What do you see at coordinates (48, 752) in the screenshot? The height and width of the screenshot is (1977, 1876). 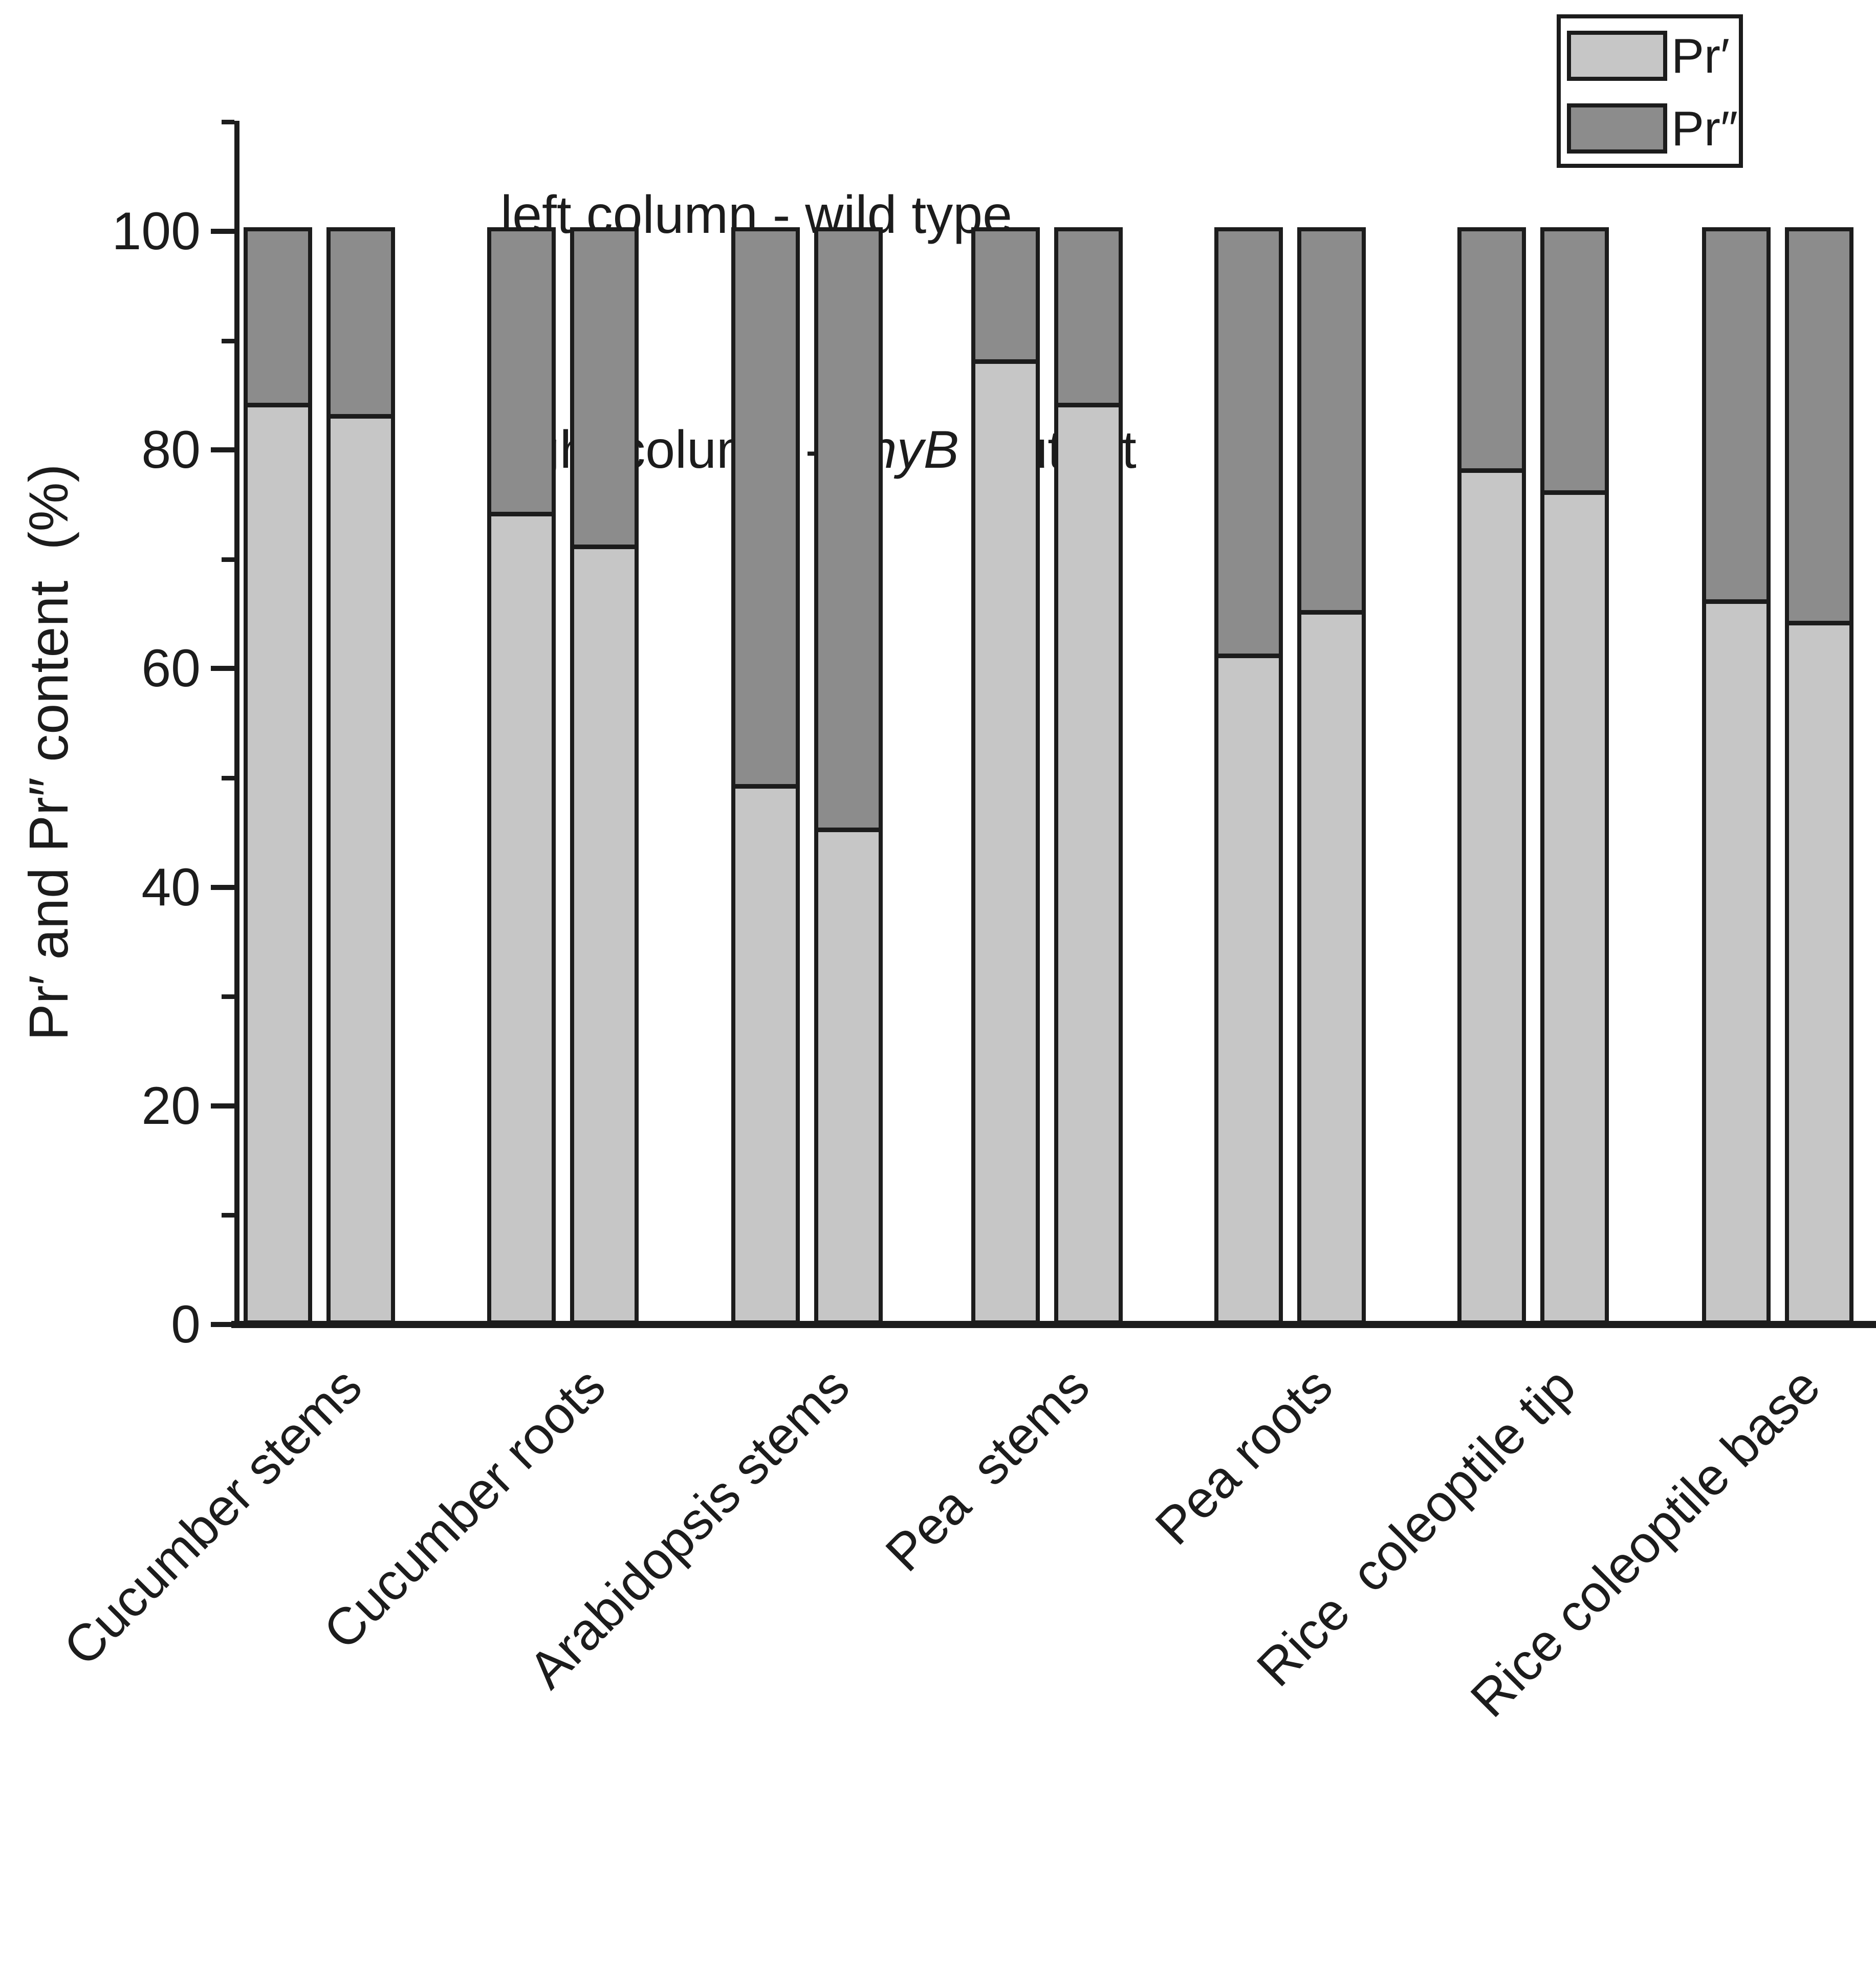 I see `y-axis-title: Pr′ and Pr″ content (%)` at bounding box center [48, 752].